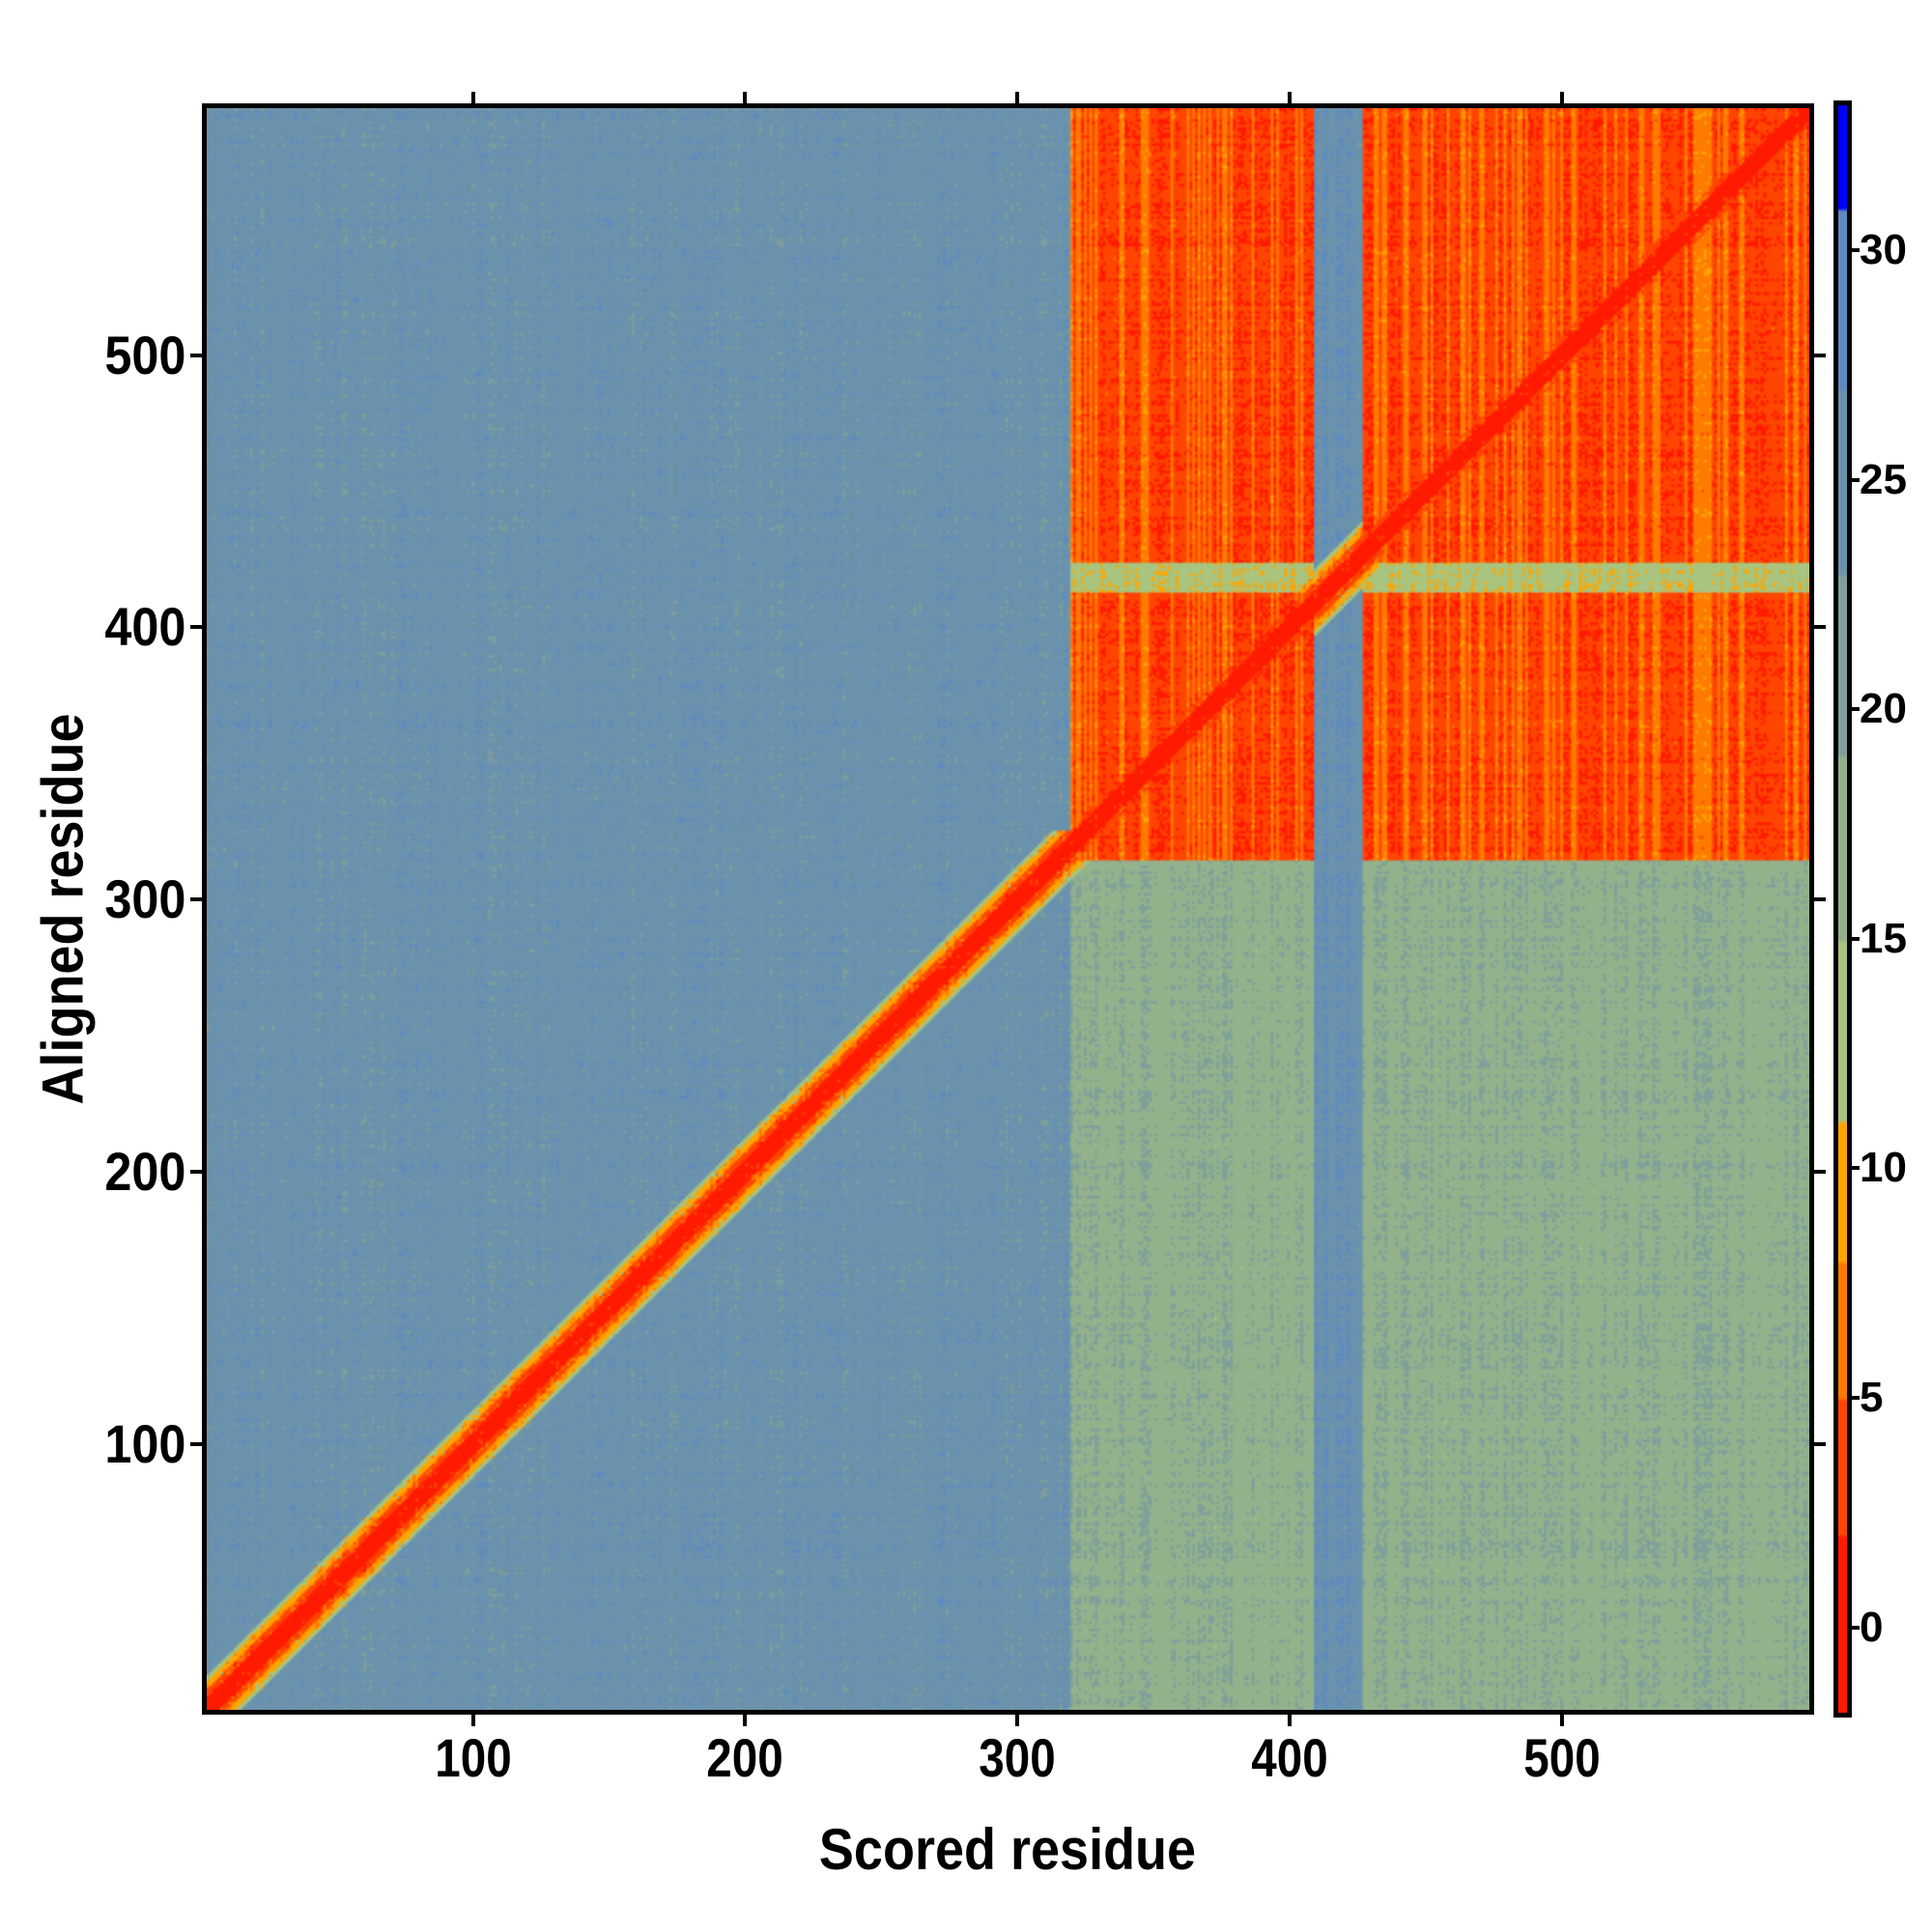  What do you see at coordinates (144, 1443) in the screenshot?
I see `y-tick-label: 100` at bounding box center [144, 1443].